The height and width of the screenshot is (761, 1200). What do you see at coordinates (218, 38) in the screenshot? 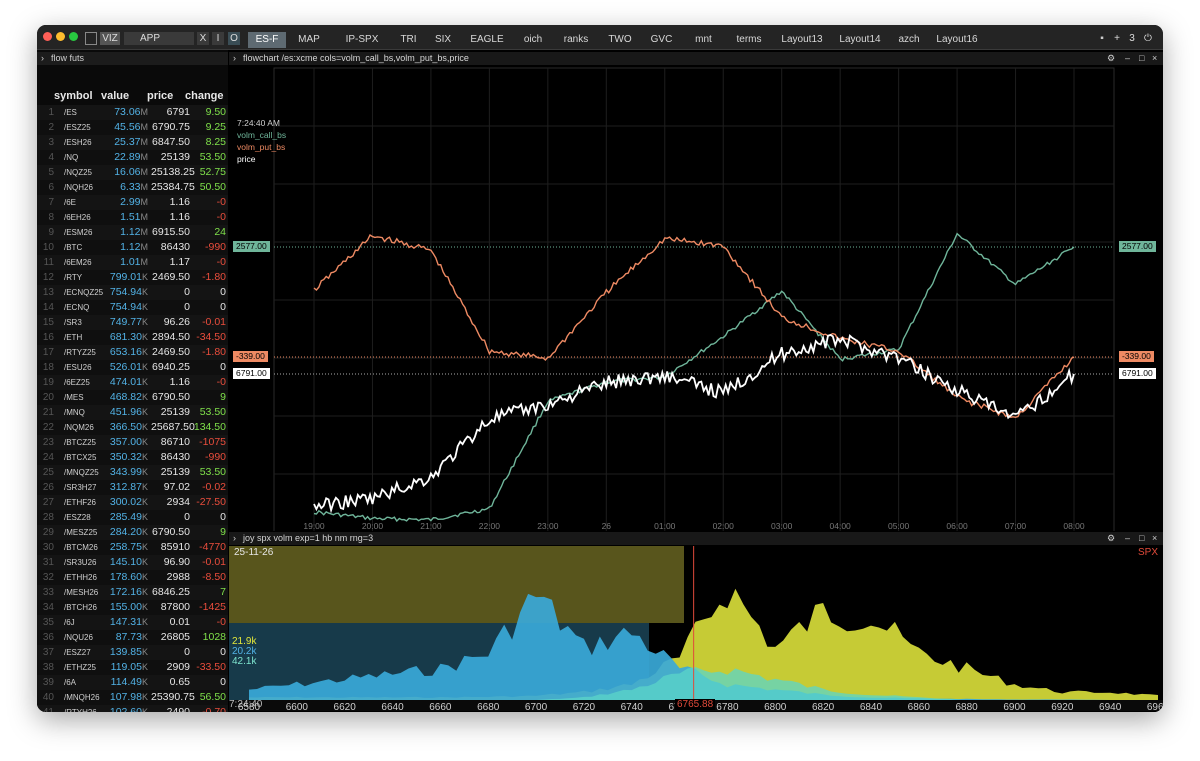
I see `i-button: I` at bounding box center [218, 38].